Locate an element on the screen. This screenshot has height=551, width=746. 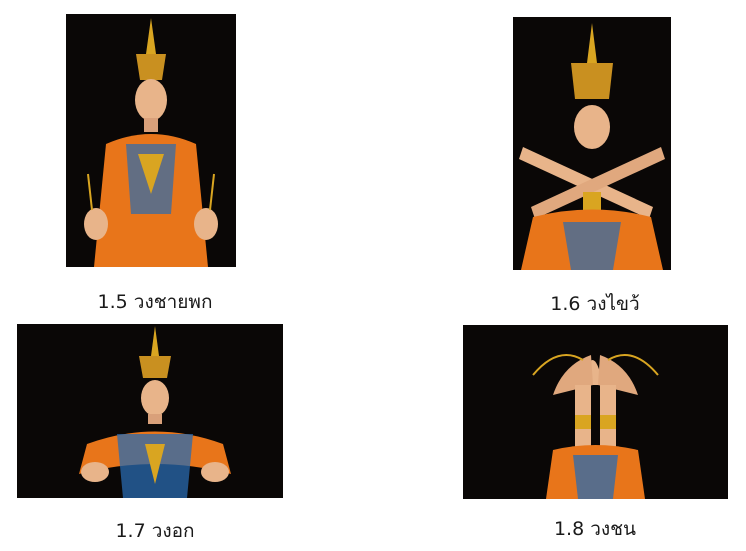
caption-1-5: 1.5 วงชายพก is located at coordinates (155, 302).